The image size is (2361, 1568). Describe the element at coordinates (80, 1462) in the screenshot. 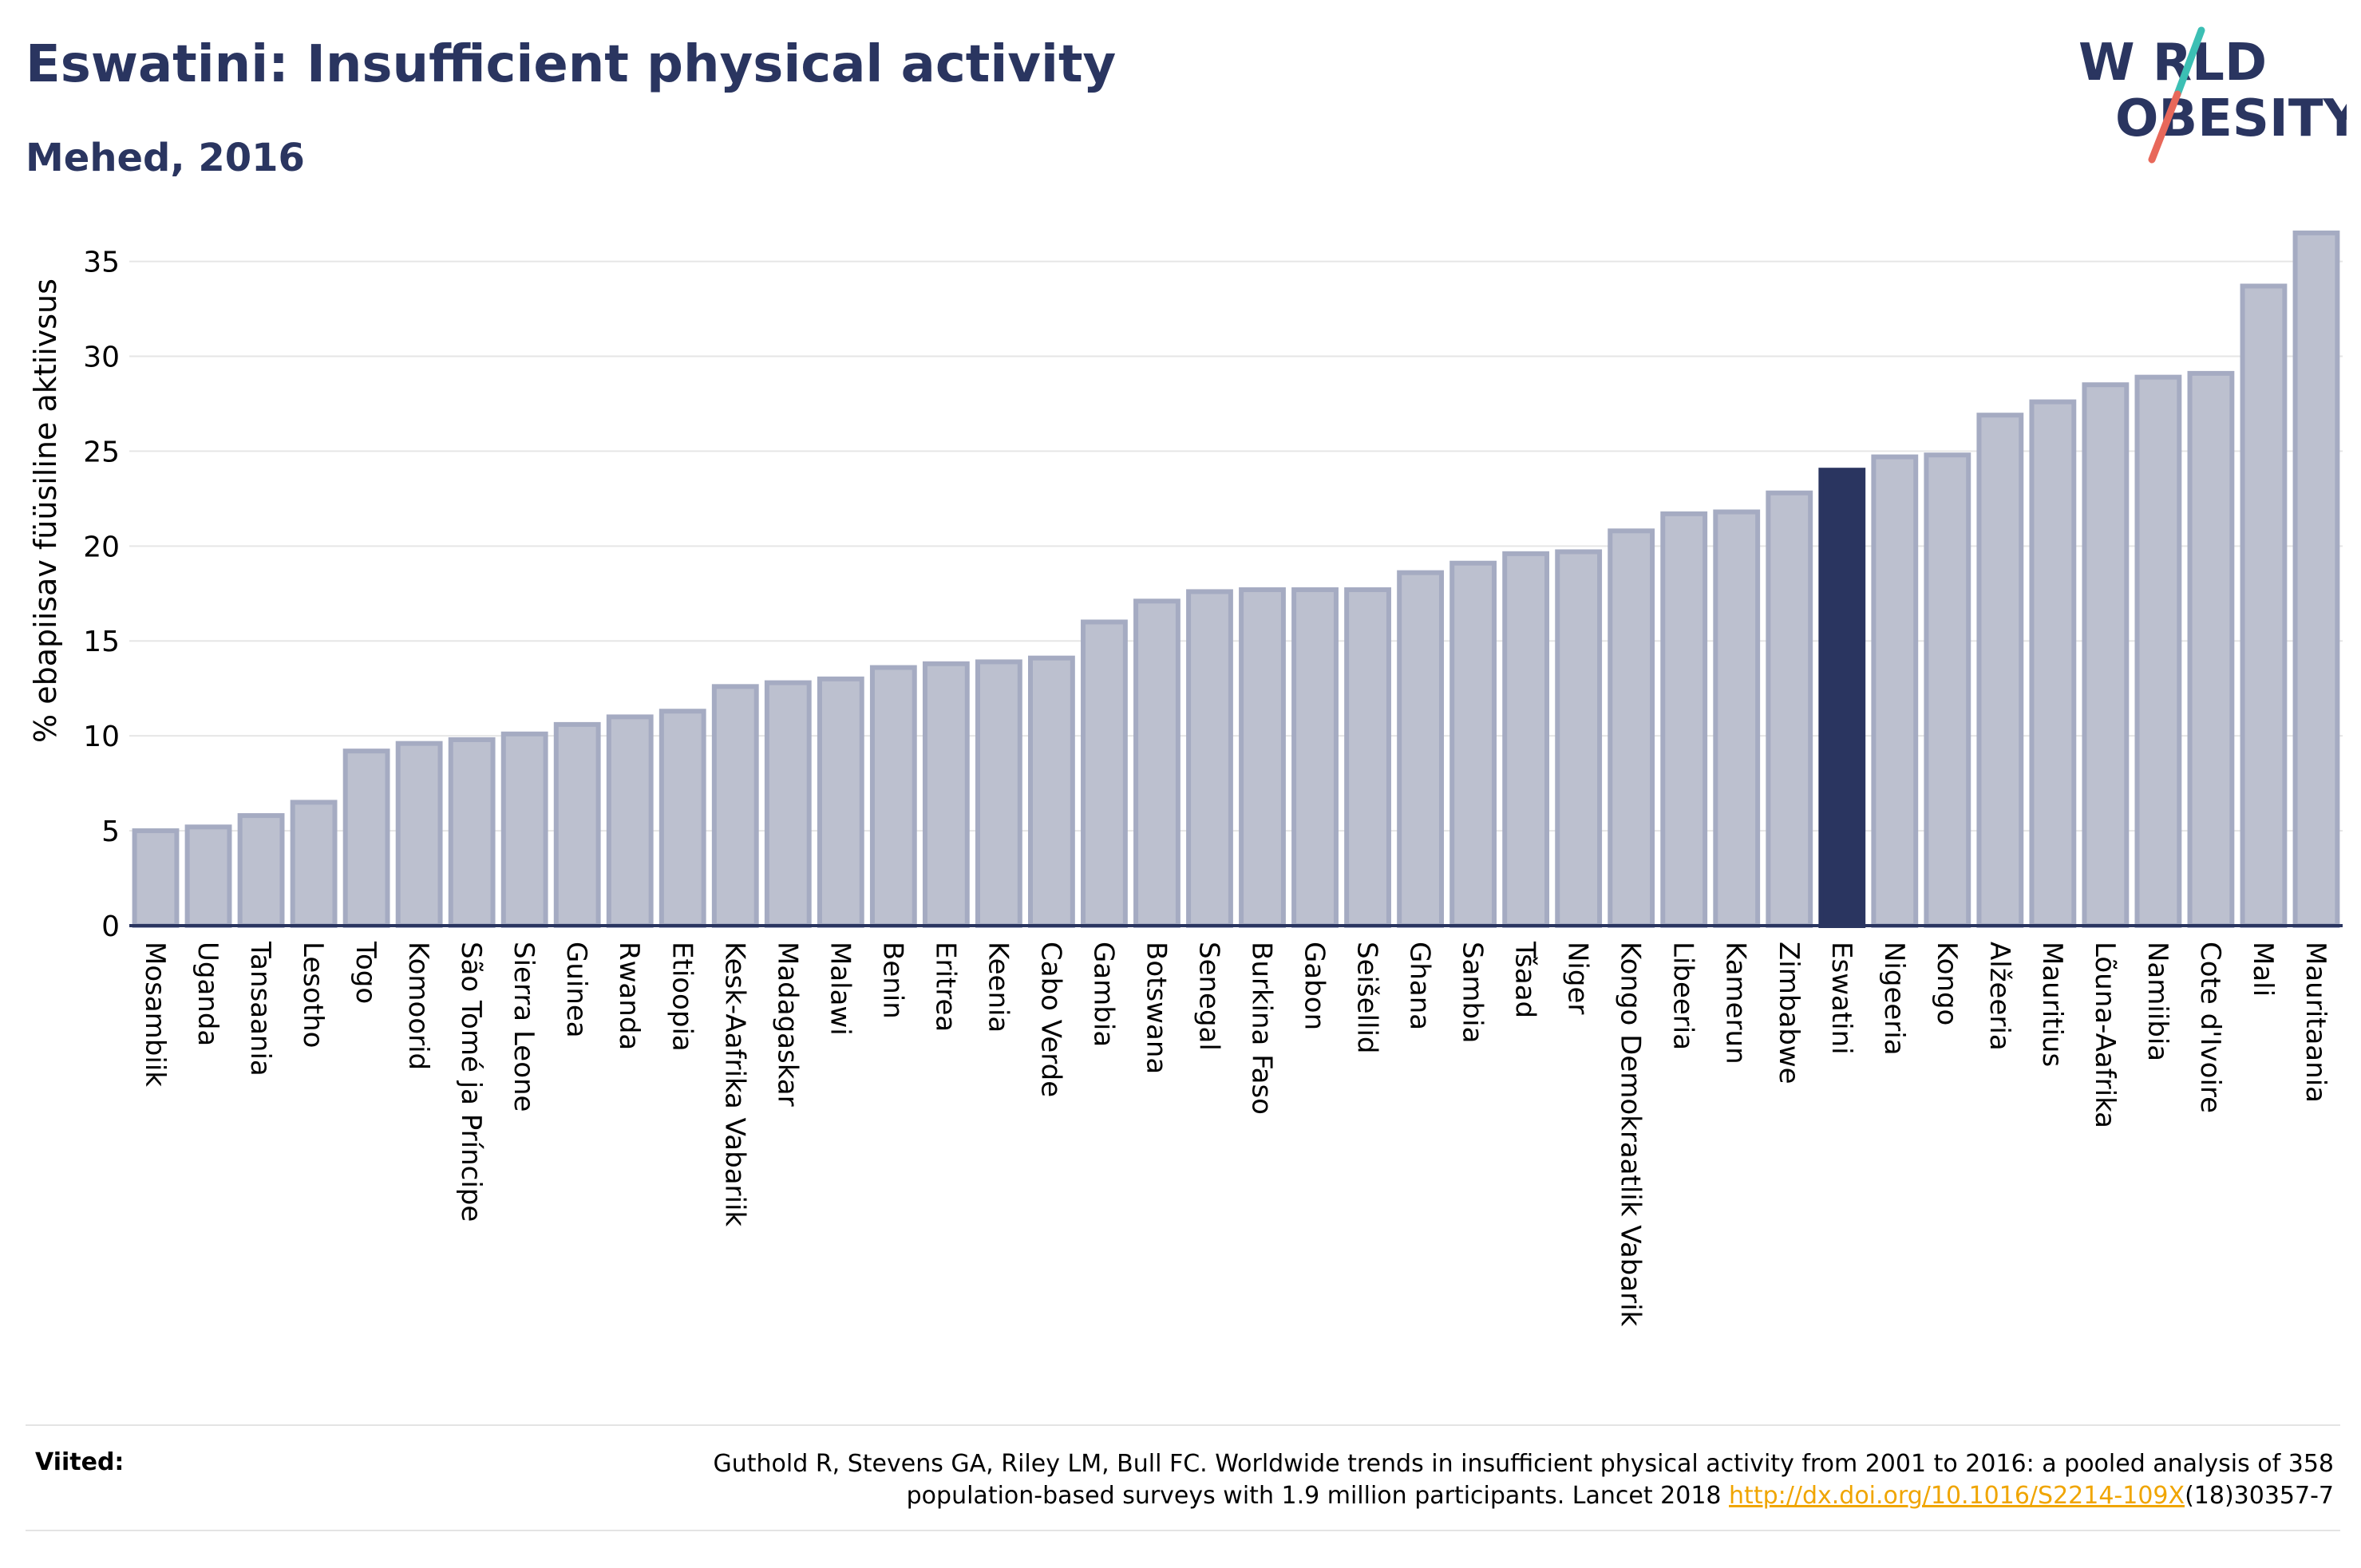

I see `sources-label: Viited:` at that location.